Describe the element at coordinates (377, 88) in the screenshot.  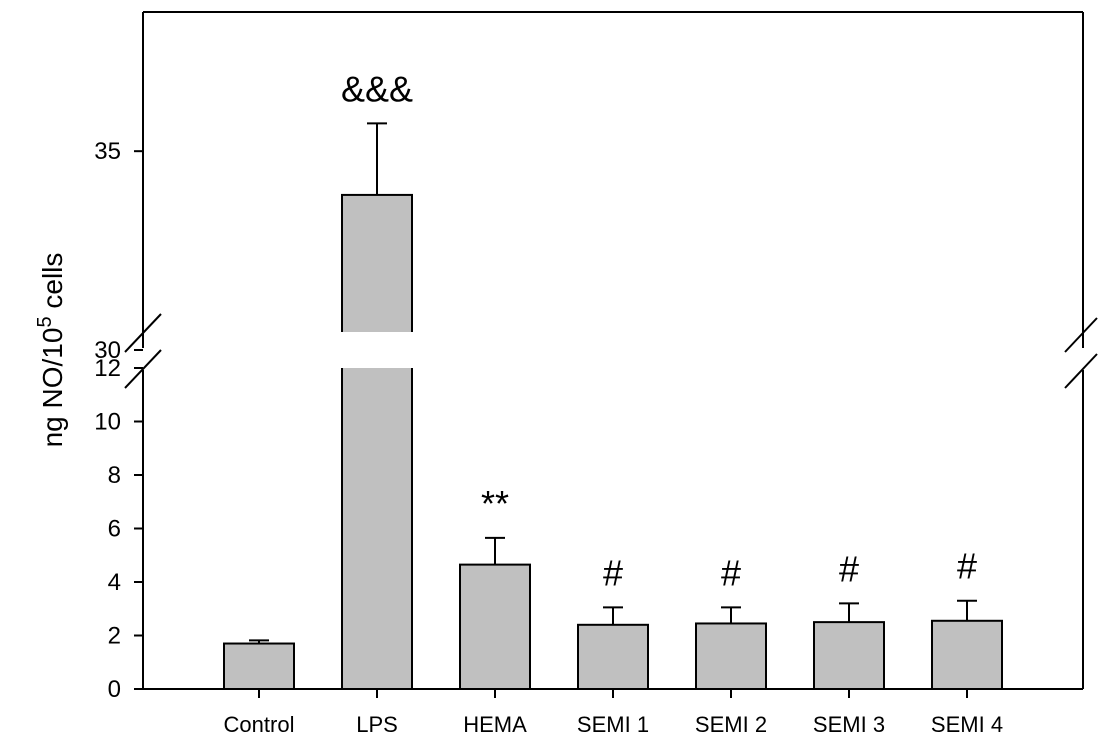
I see `significance-label: &&&` at that location.